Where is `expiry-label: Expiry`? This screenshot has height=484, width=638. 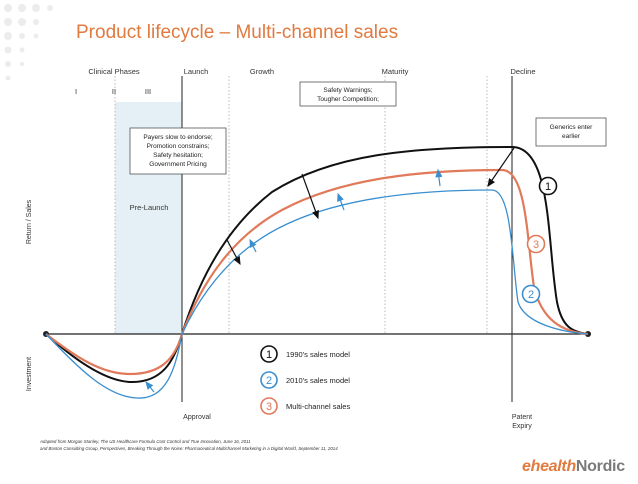 expiry-label: Expiry is located at coordinates (522, 426).